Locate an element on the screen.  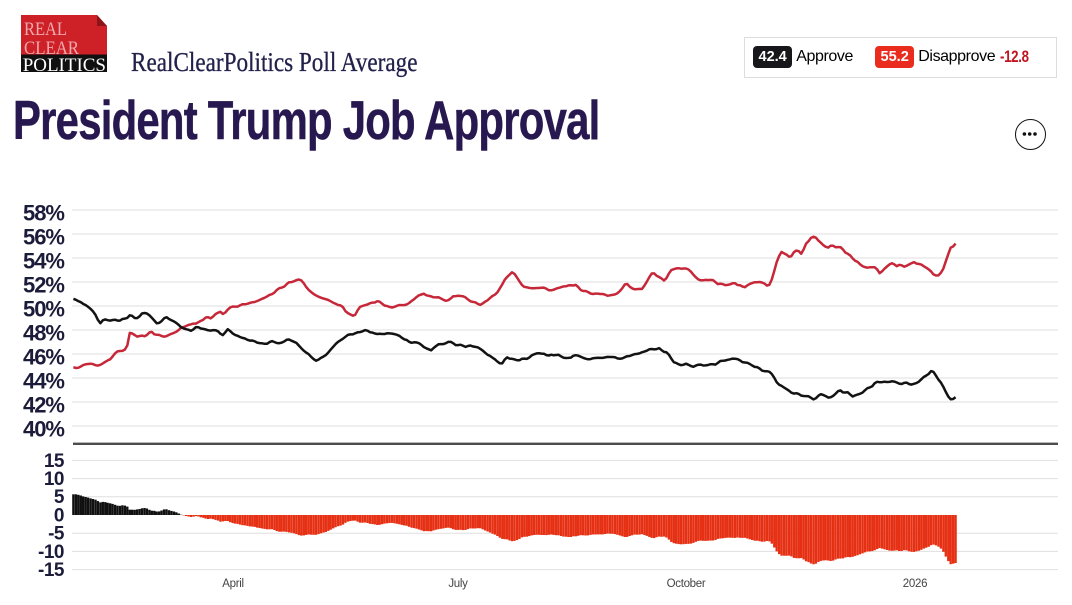
svg-text: CLEAR is located at coordinates (51, 48).